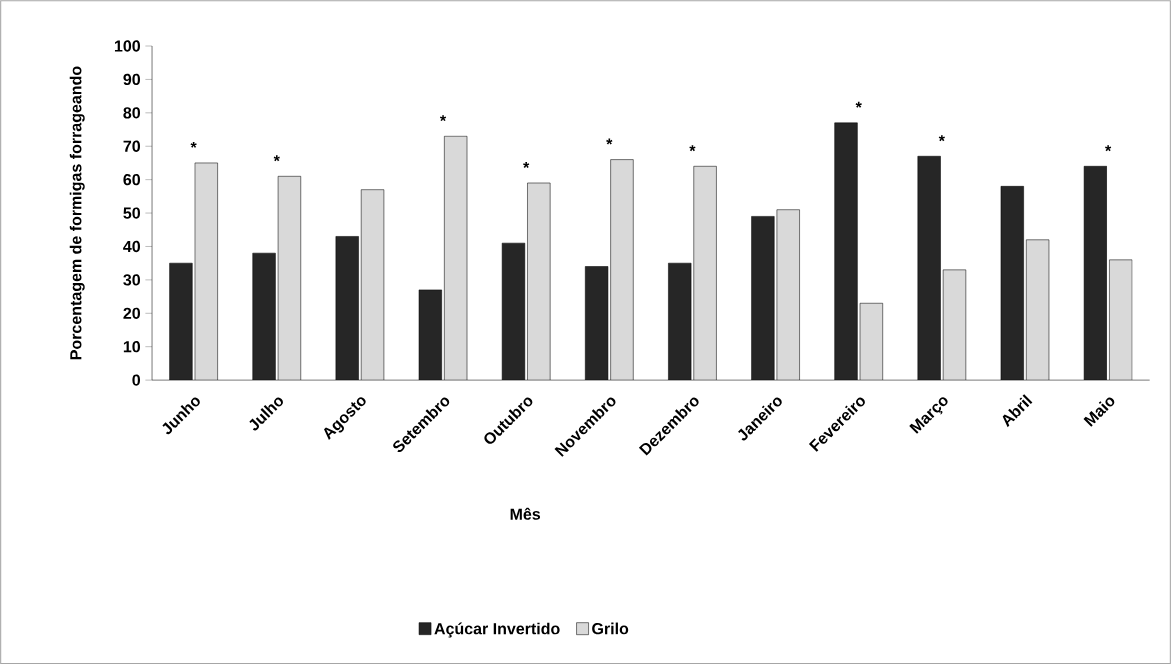 The width and height of the screenshot is (1171, 664). Describe the element at coordinates (131, 280) in the screenshot. I see `y-tick-label: 30` at that location.